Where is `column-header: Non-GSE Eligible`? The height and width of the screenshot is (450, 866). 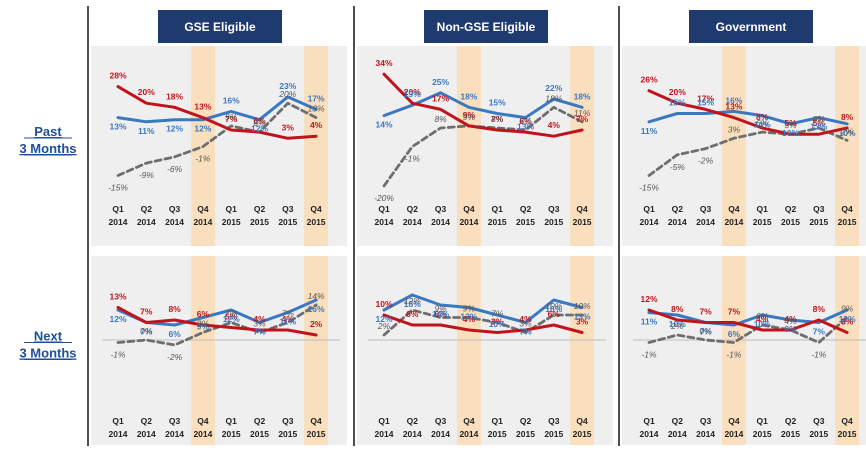 column-header: Non-GSE Eligible is located at coordinates (486, 27).